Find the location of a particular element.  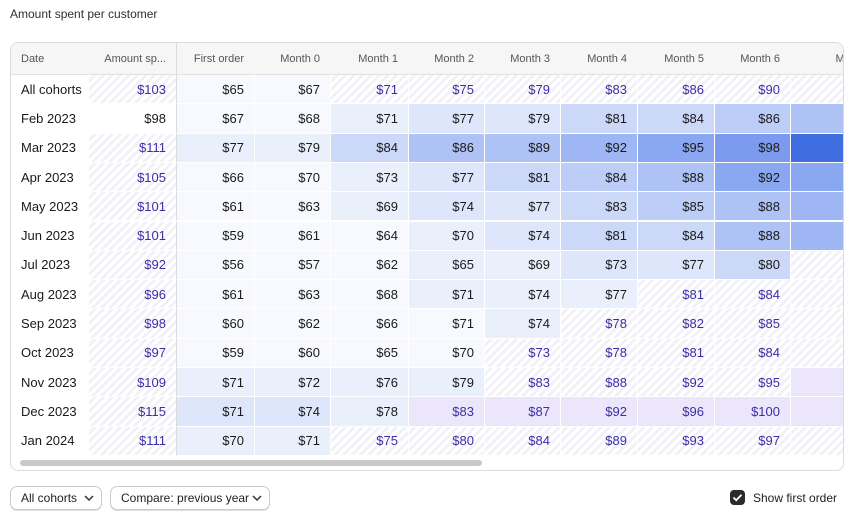

row-label: All cohorts is located at coordinates (50, 90).